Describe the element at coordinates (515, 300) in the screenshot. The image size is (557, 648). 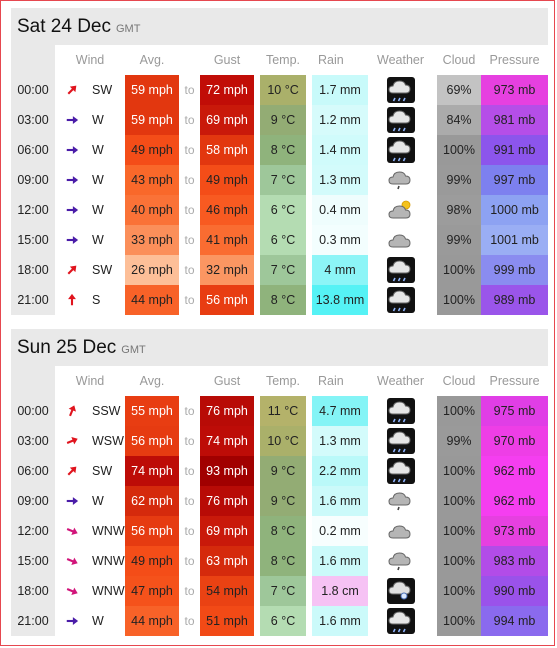
I see `pressure-cell: 989 mb` at that location.